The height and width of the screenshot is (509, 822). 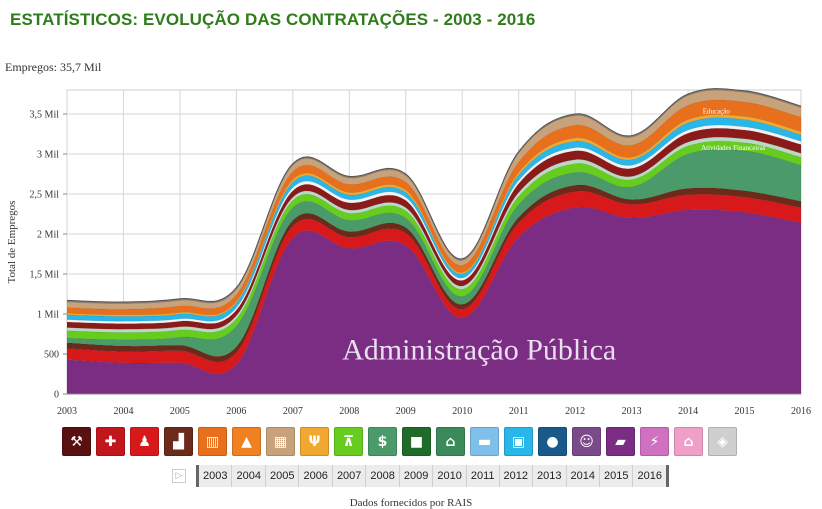 I want to click on telecom-tower-icon: ⊼, so click(x=348, y=441).